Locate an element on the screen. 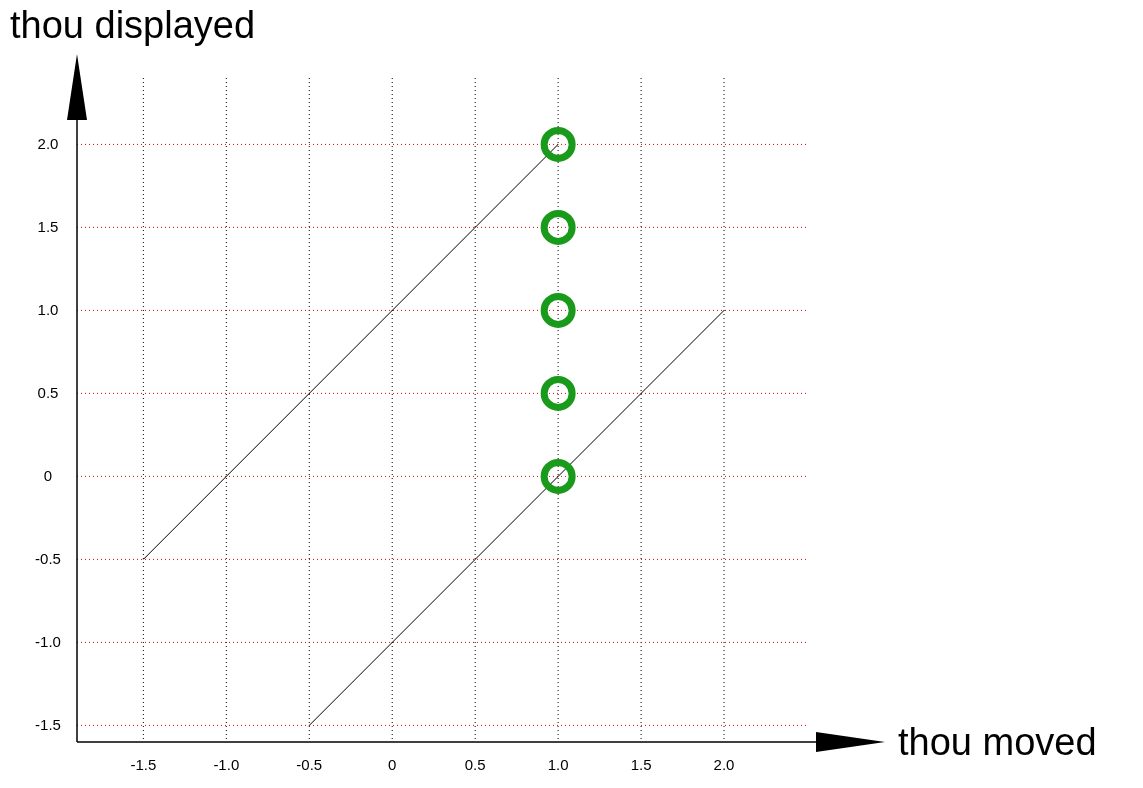 The width and height of the screenshot is (1143, 788). x-tick-label: 0 is located at coordinates (392, 764).